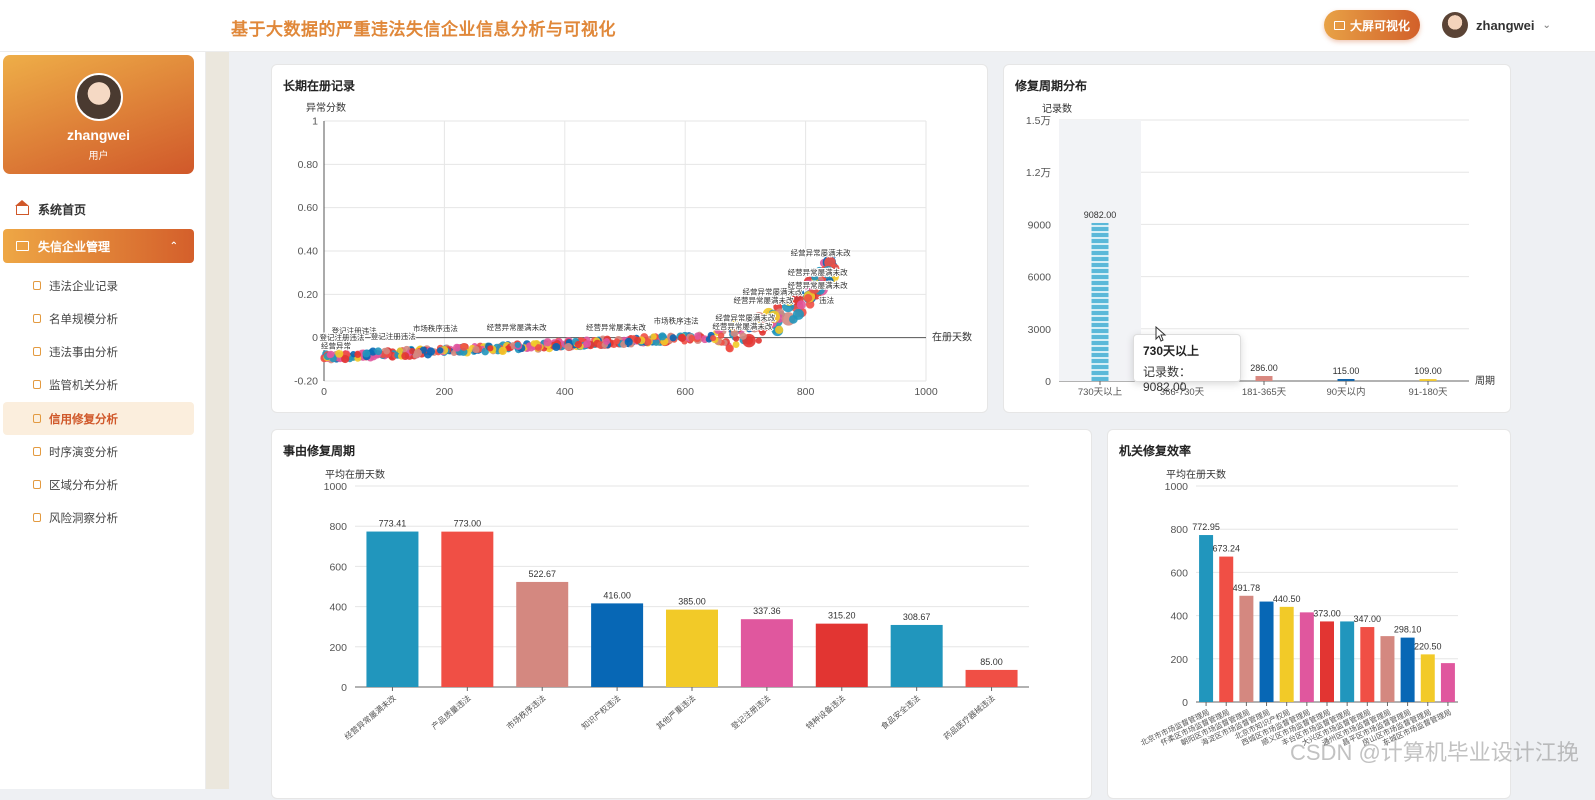 This screenshot has height=800, width=1595. I want to click on sidebar-item-violation-reason: 违法事由分析, so click(98, 351).